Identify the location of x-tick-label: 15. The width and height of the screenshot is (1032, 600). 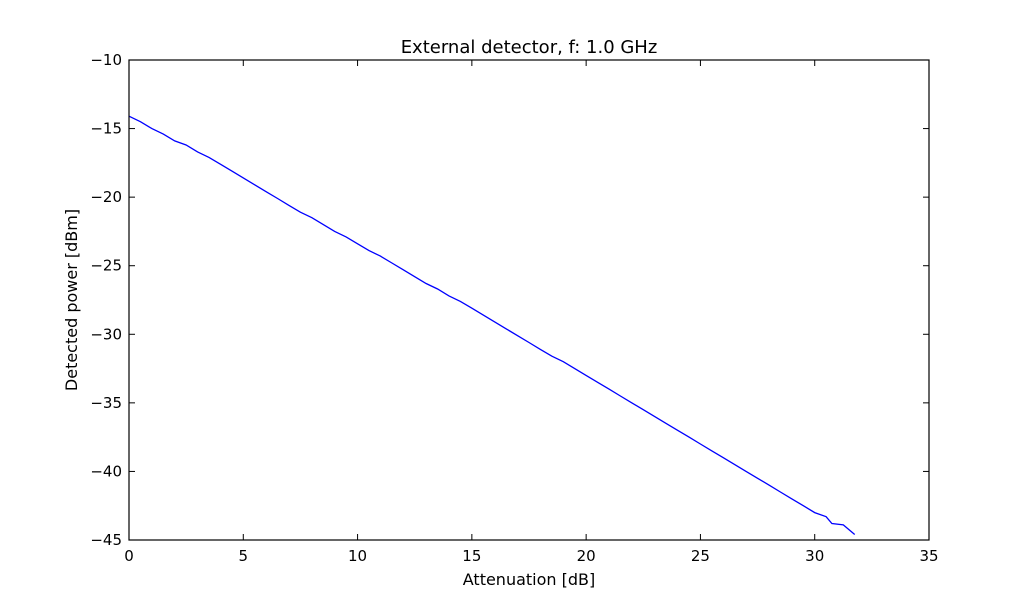
(471, 556).